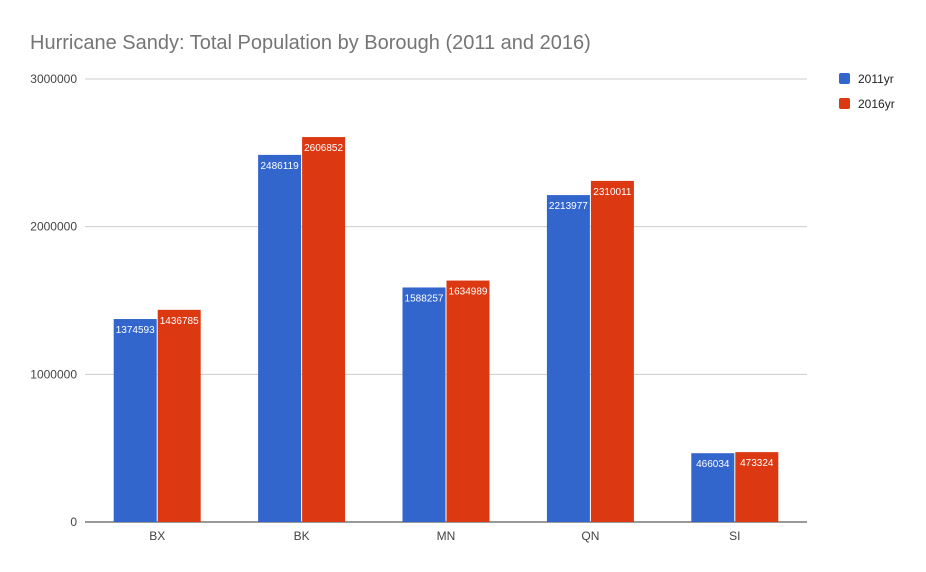 The width and height of the screenshot is (926, 572). Describe the element at coordinates (468, 401) in the screenshot. I see `bar-mn-2016yr` at that location.